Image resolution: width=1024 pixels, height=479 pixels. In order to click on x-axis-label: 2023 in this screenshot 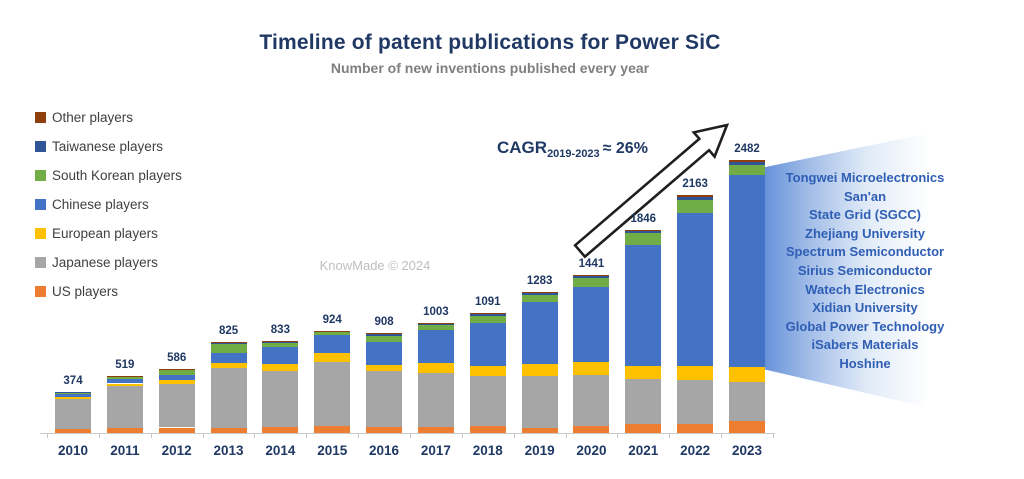, I will do `click(746, 450)`.